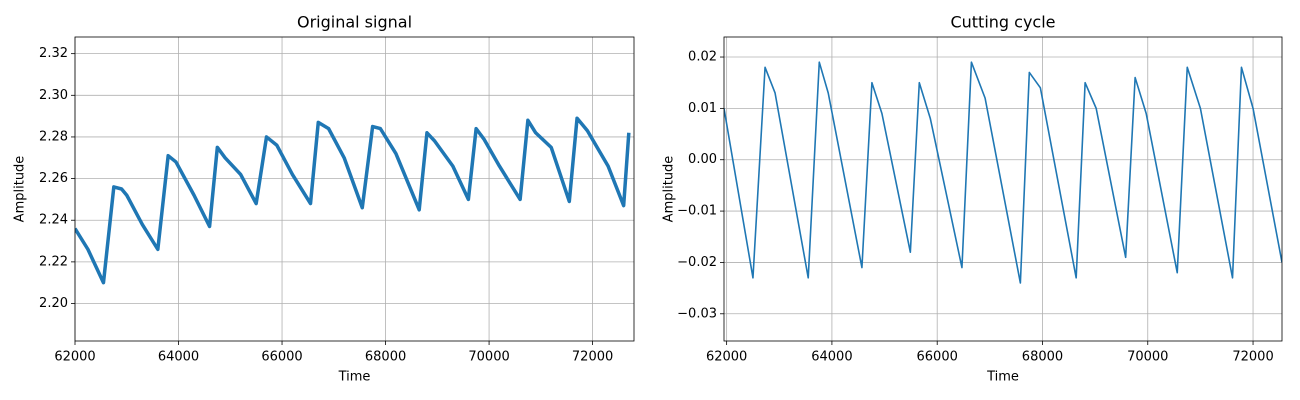  I want to click on y-tick-label: −0.03, so click(697, 313).